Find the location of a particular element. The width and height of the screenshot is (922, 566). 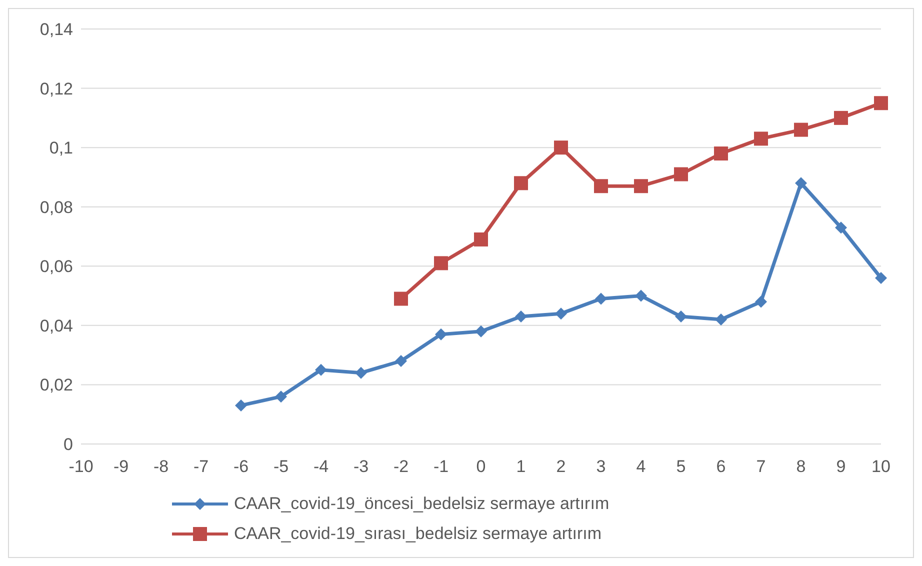

x-tick-label: 10 is located at coordinates (881, 466).